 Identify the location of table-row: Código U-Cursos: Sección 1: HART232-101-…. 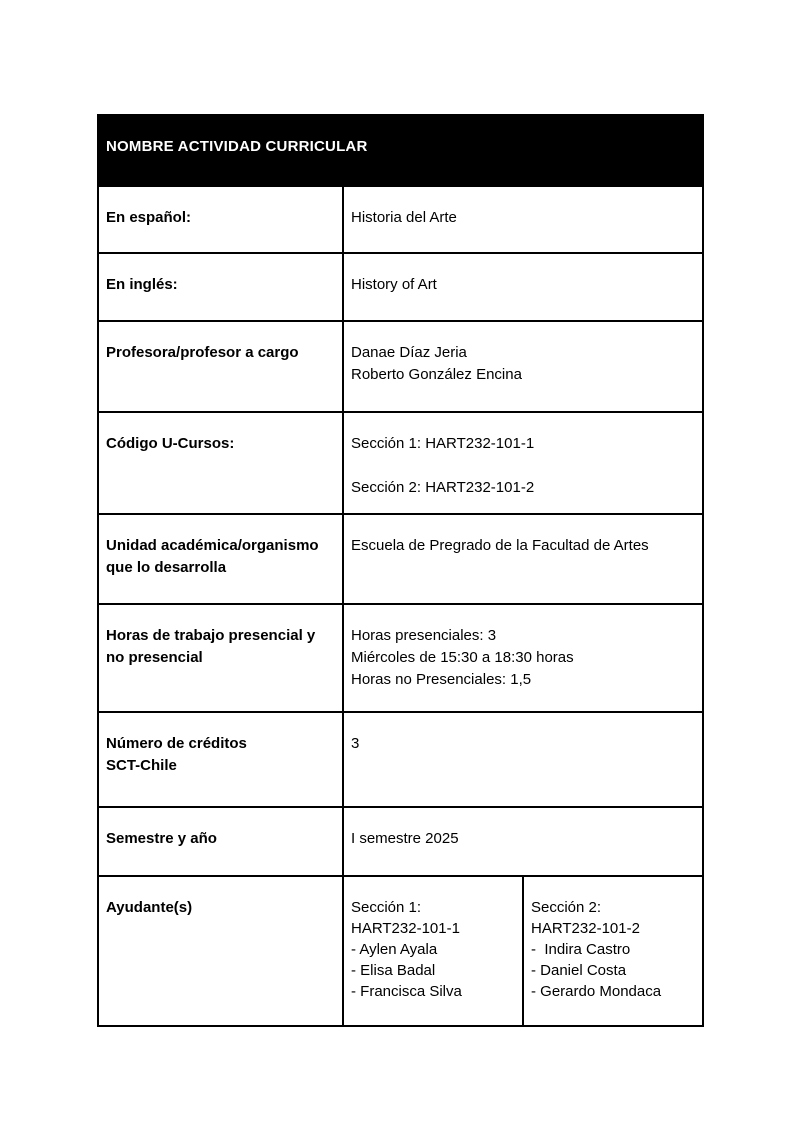
(400, 463).